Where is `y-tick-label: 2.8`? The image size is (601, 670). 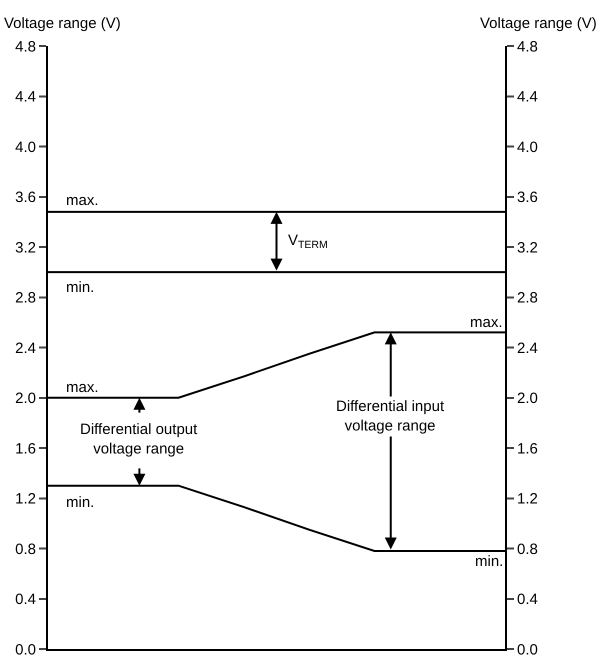 y-tick-label: 2.8 is located at coordinates (25, 298).